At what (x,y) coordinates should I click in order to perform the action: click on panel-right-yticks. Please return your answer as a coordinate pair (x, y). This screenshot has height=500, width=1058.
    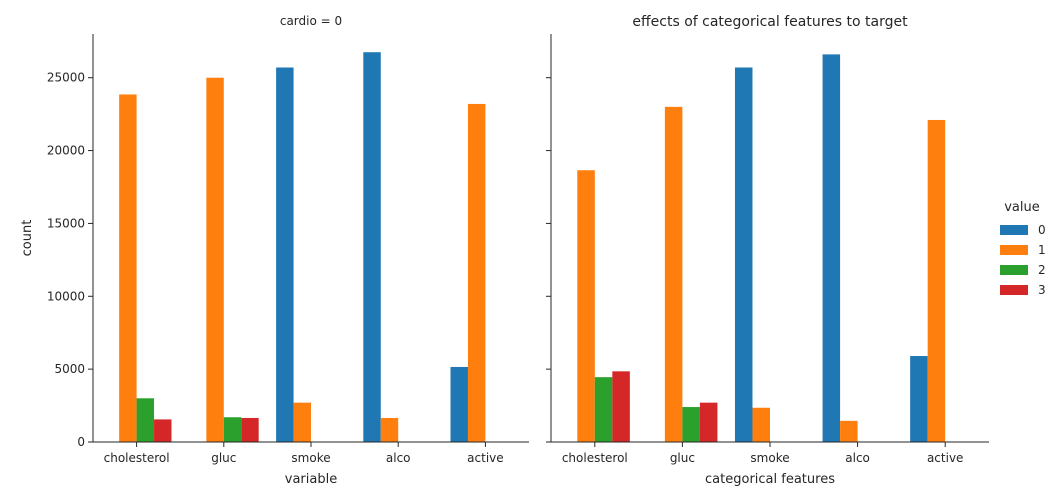
    Looking at the image, I should click on (548, 260).